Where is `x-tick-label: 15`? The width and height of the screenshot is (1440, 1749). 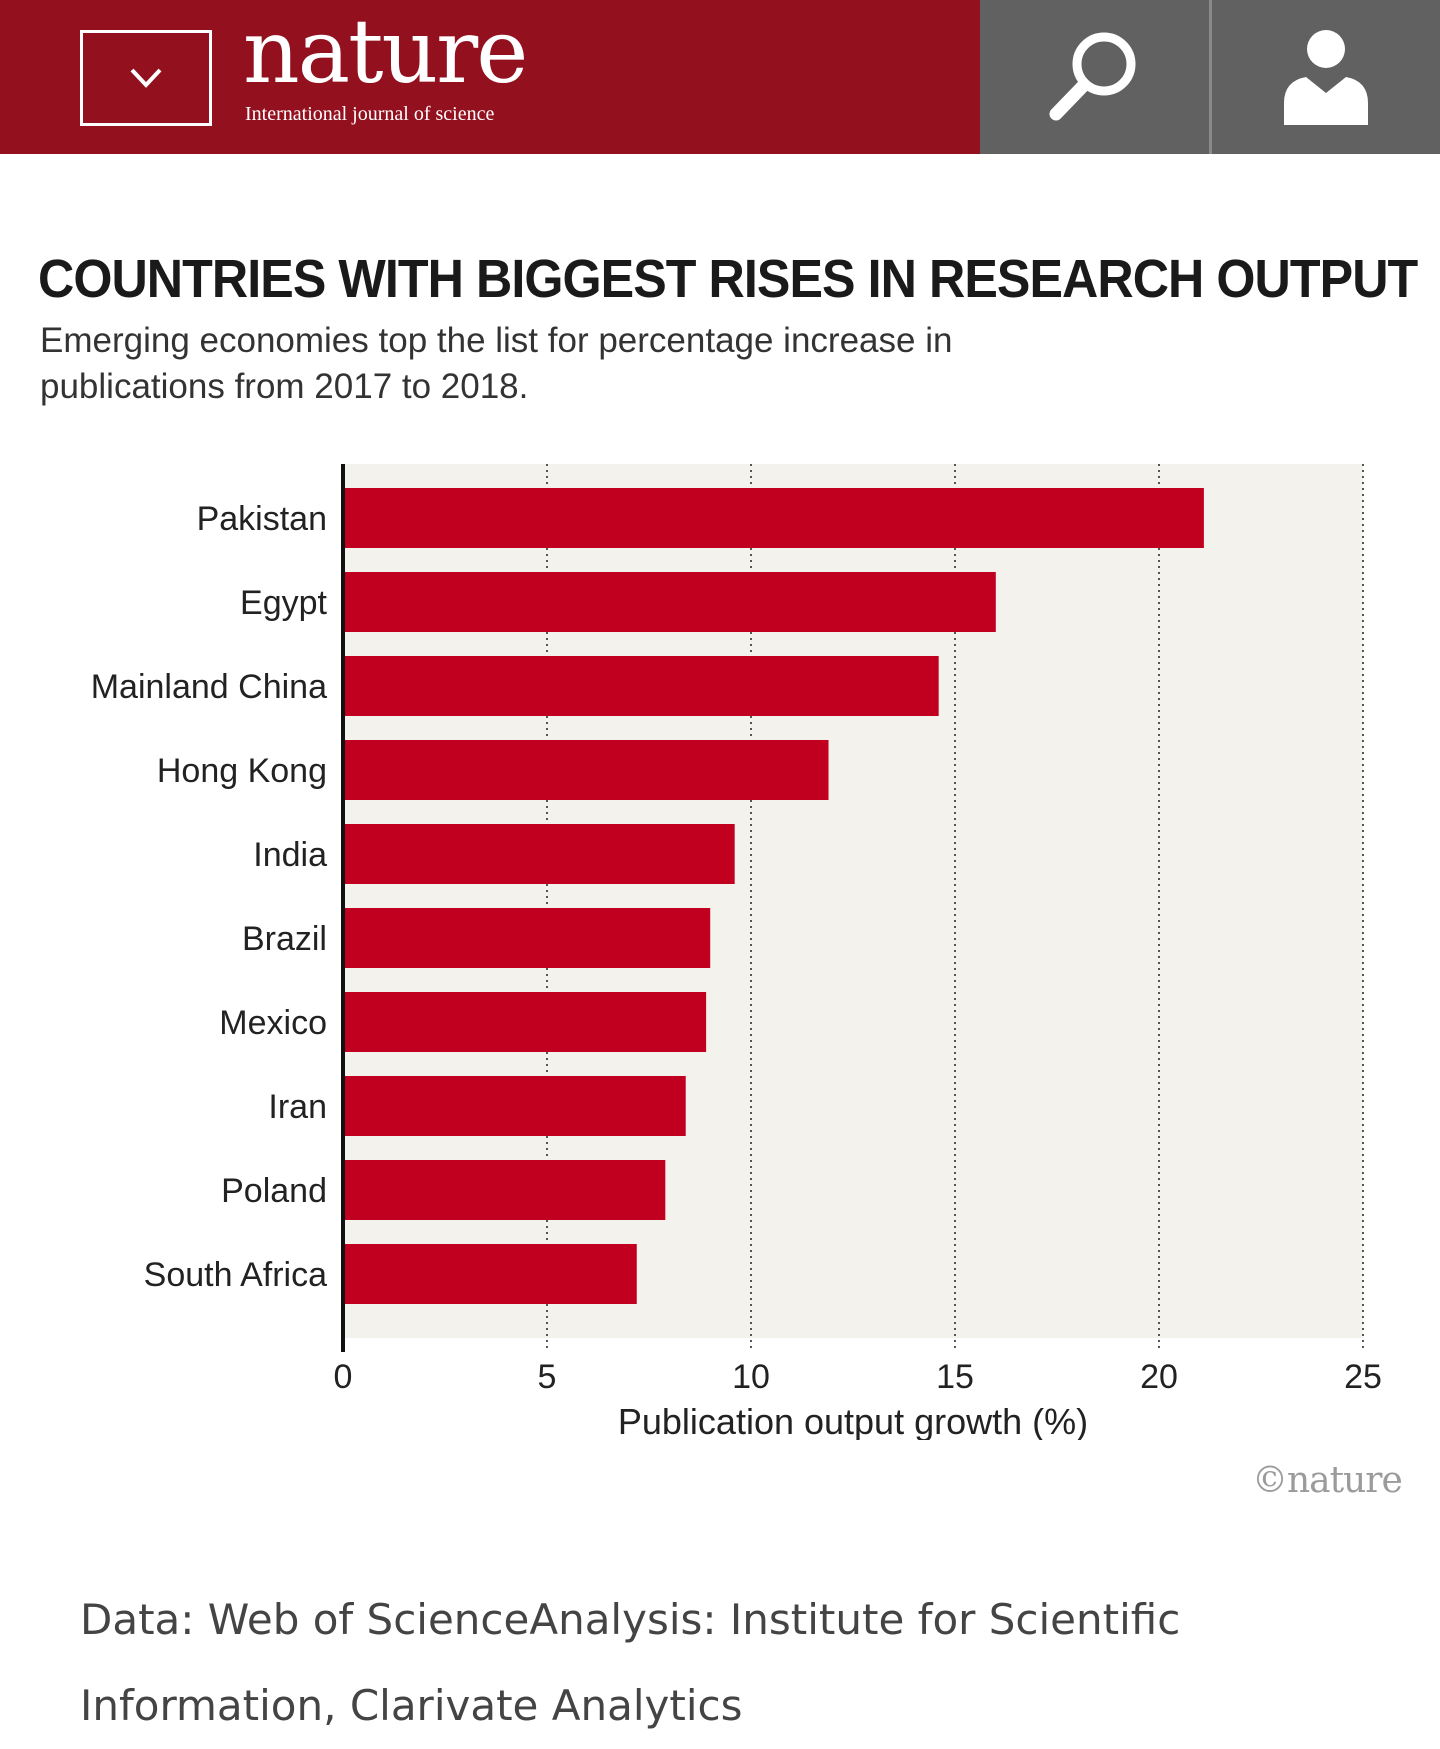 x-tick-label: 15 is located at coordinates (955, 1377).